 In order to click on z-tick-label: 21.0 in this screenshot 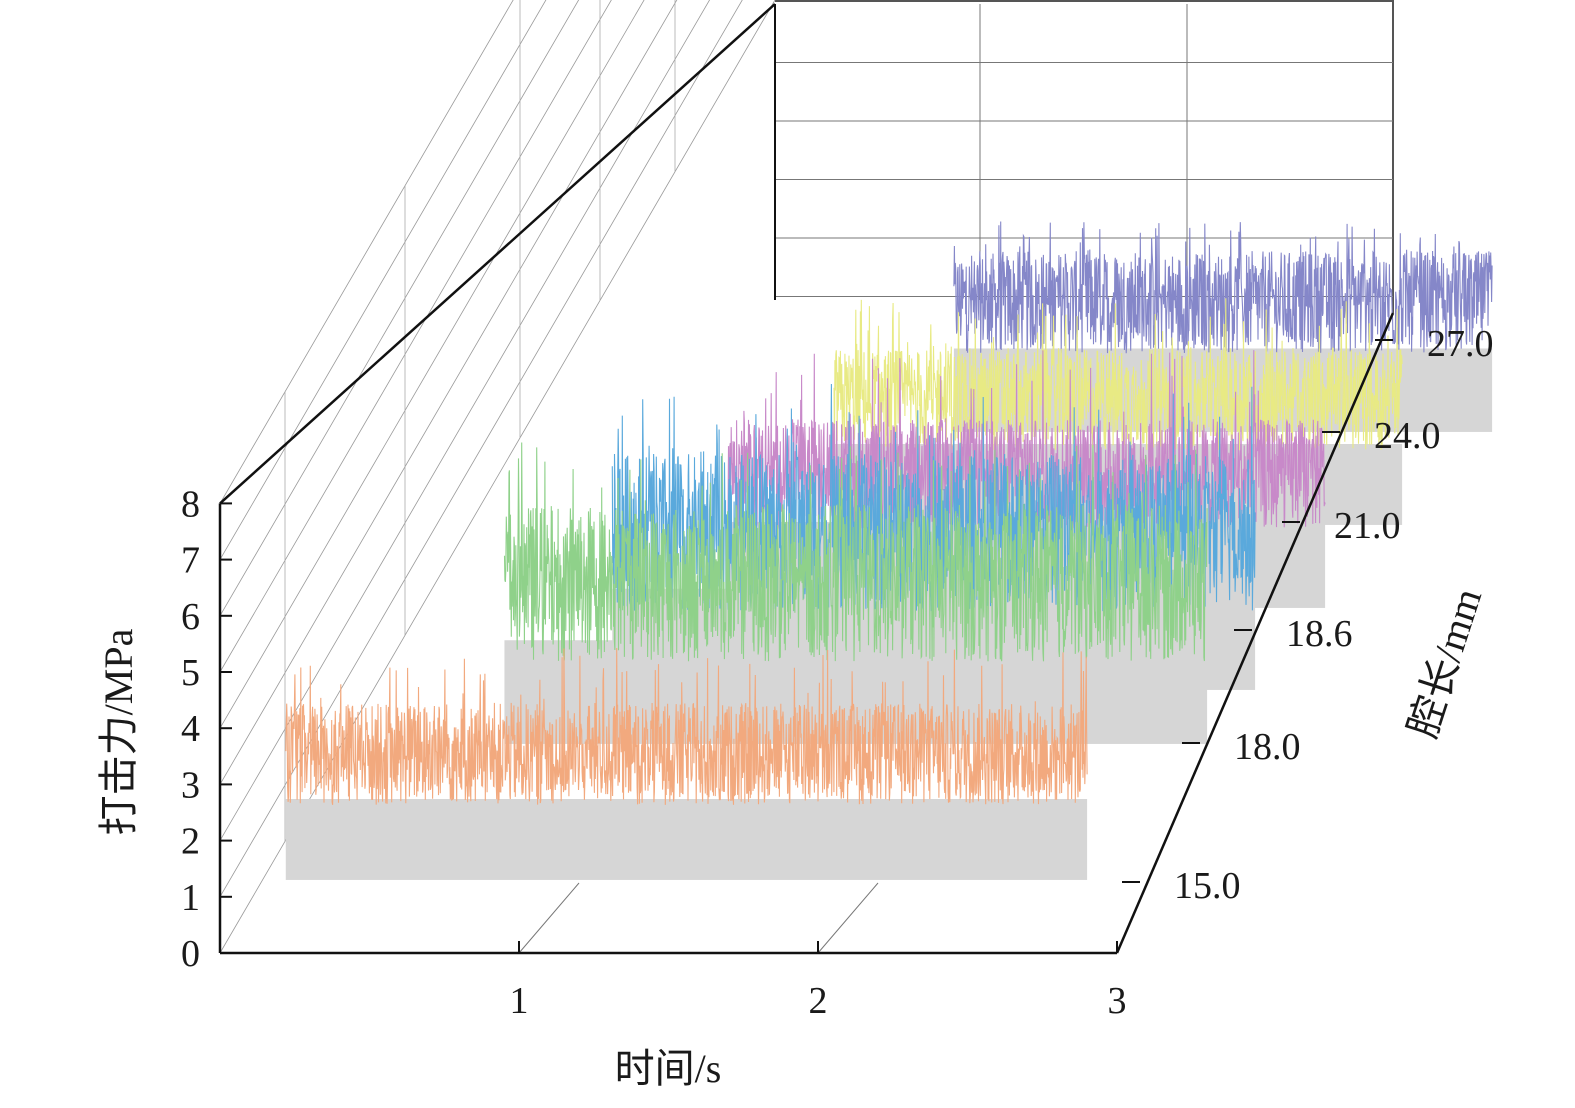, I will do `click(1367, 526)`.